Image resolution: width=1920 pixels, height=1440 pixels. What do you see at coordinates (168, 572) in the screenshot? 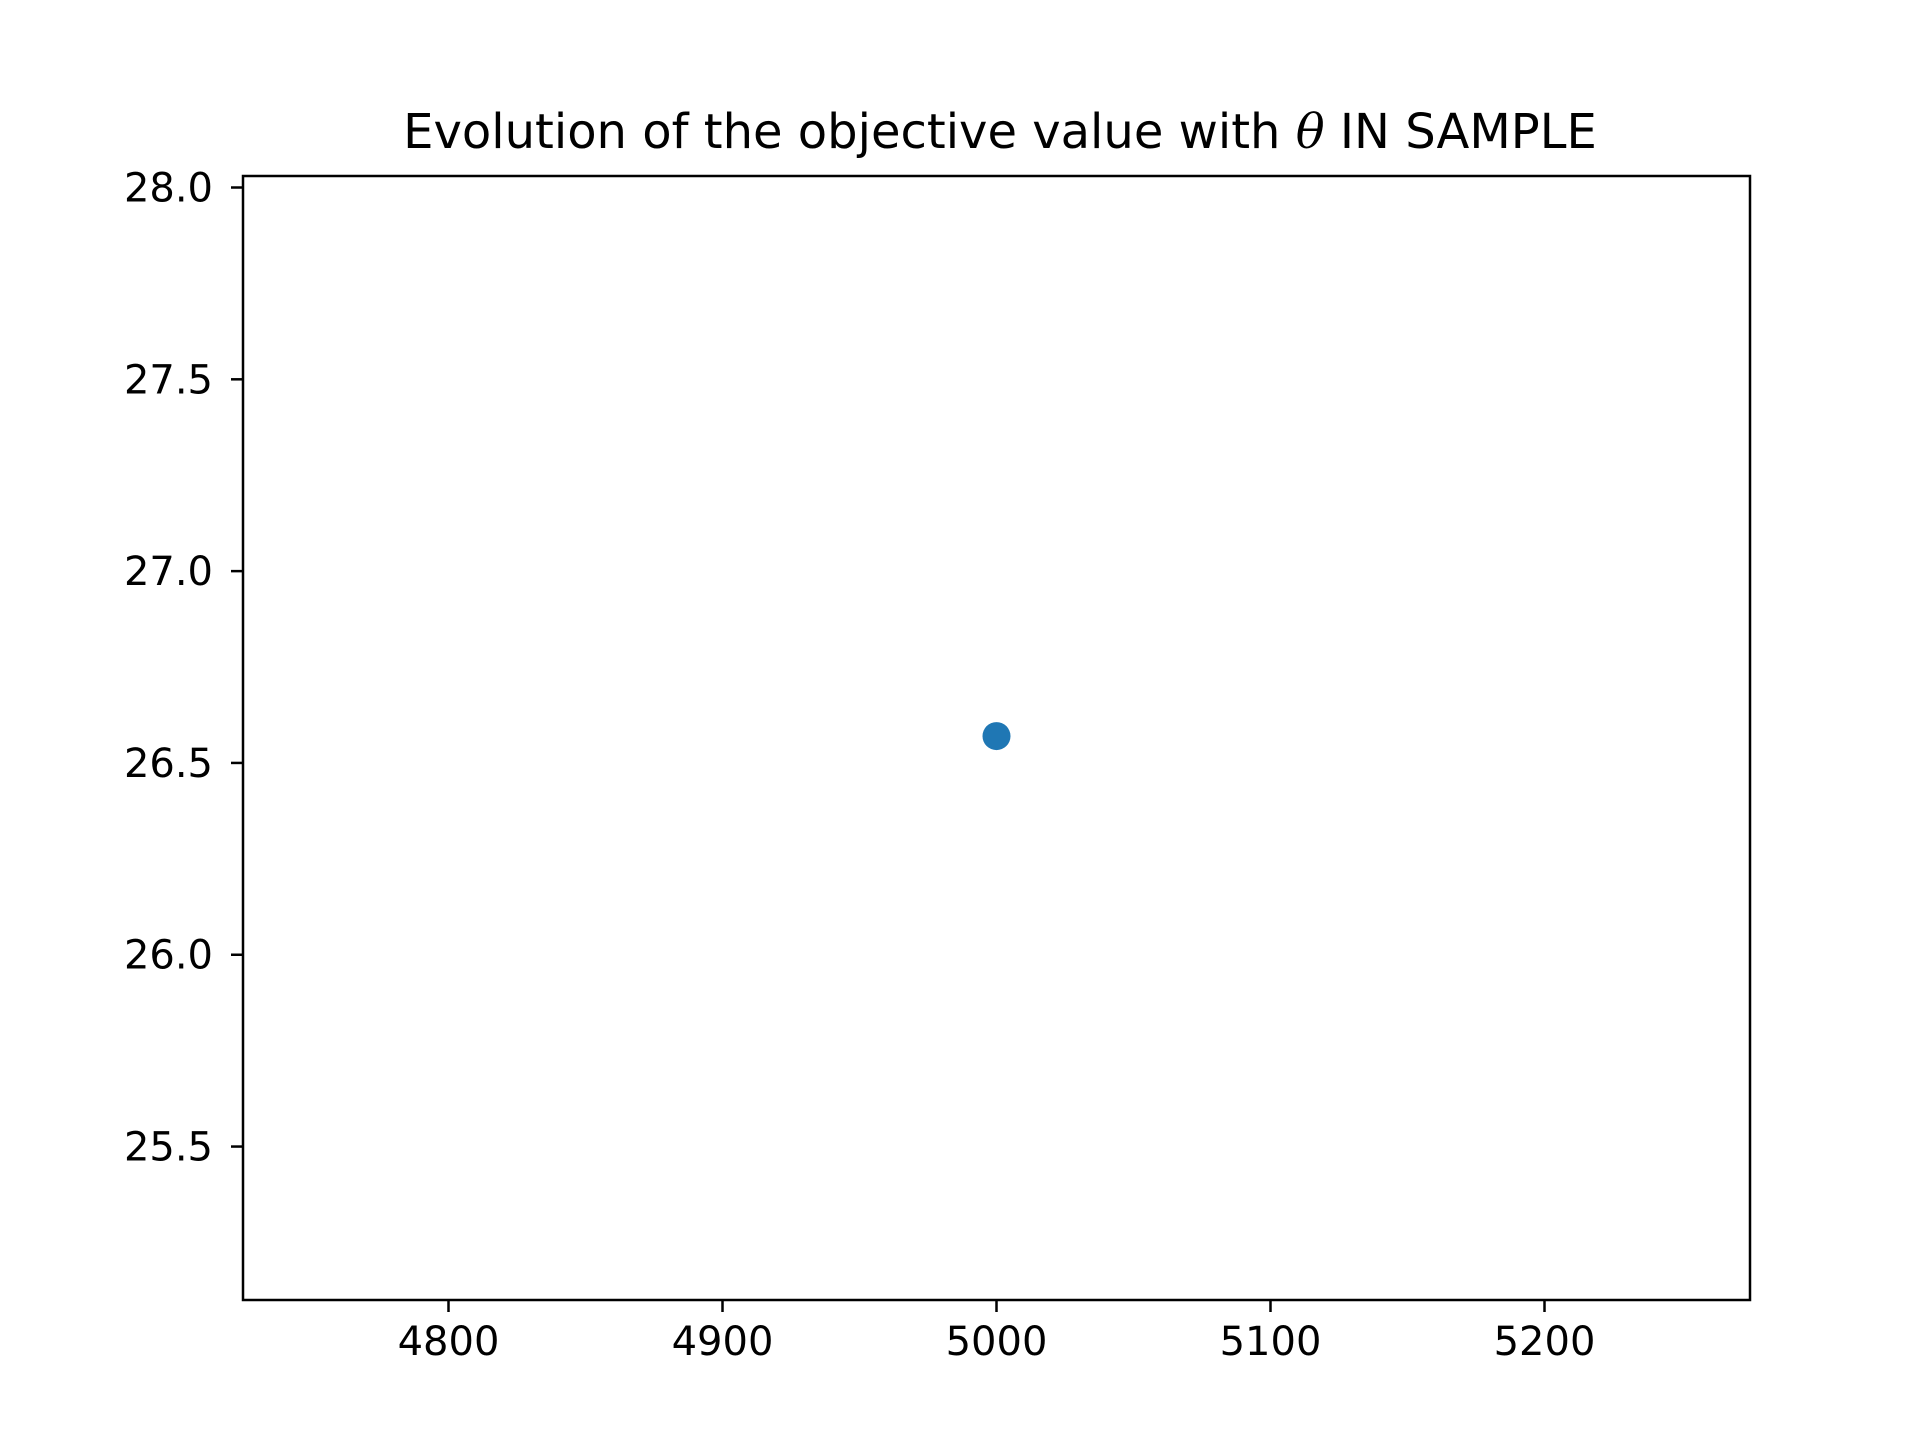
I see `y-tick-label: 27.0` at bounding box center [168, 572].